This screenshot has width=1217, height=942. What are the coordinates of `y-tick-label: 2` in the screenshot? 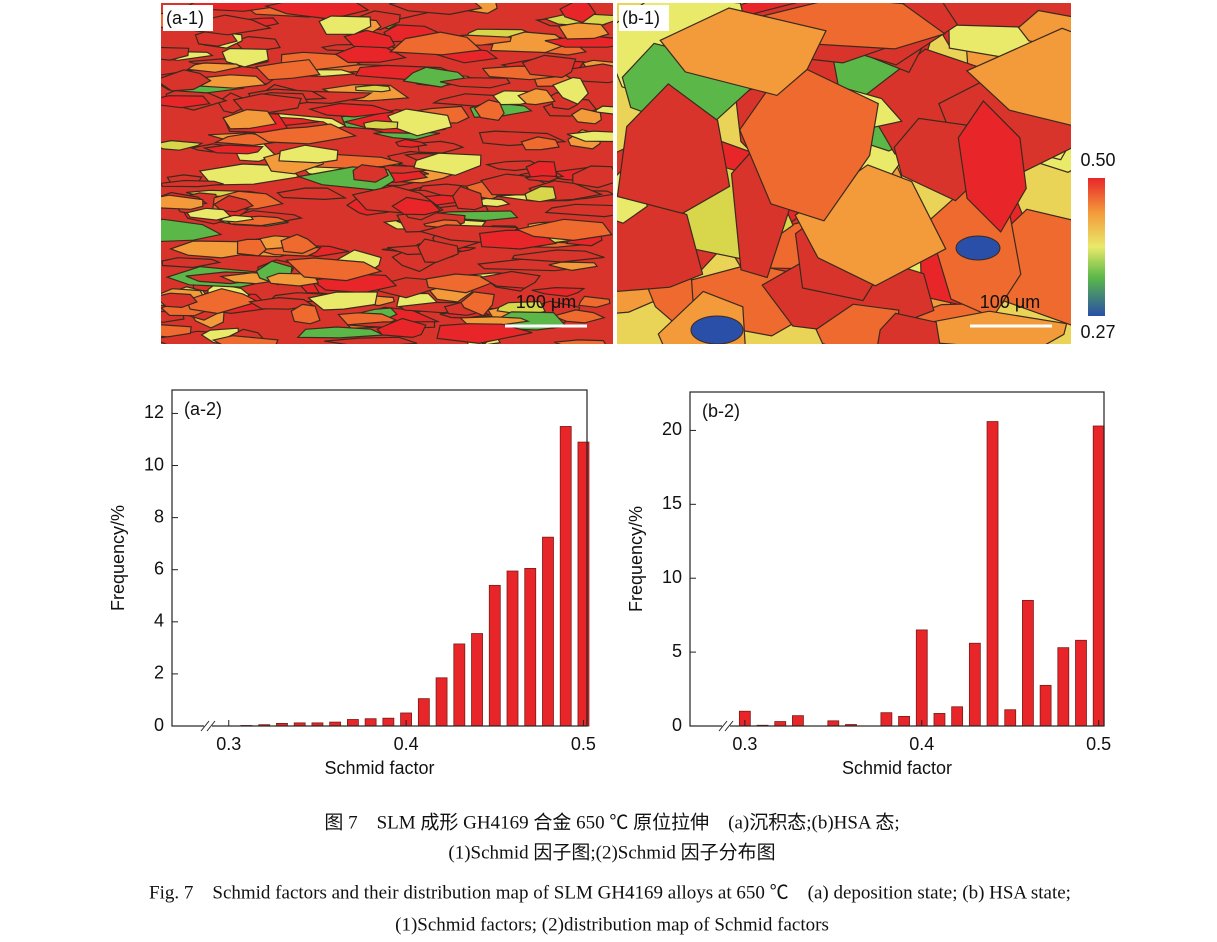 It's located at (159, 673).